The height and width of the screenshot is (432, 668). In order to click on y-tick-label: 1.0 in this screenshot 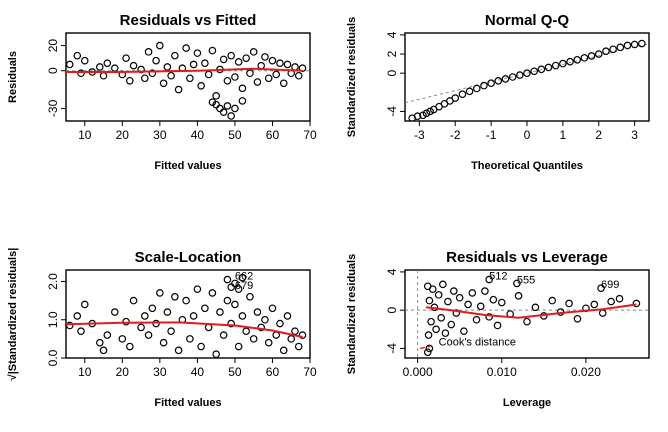, I will do `click(53, 319)`.